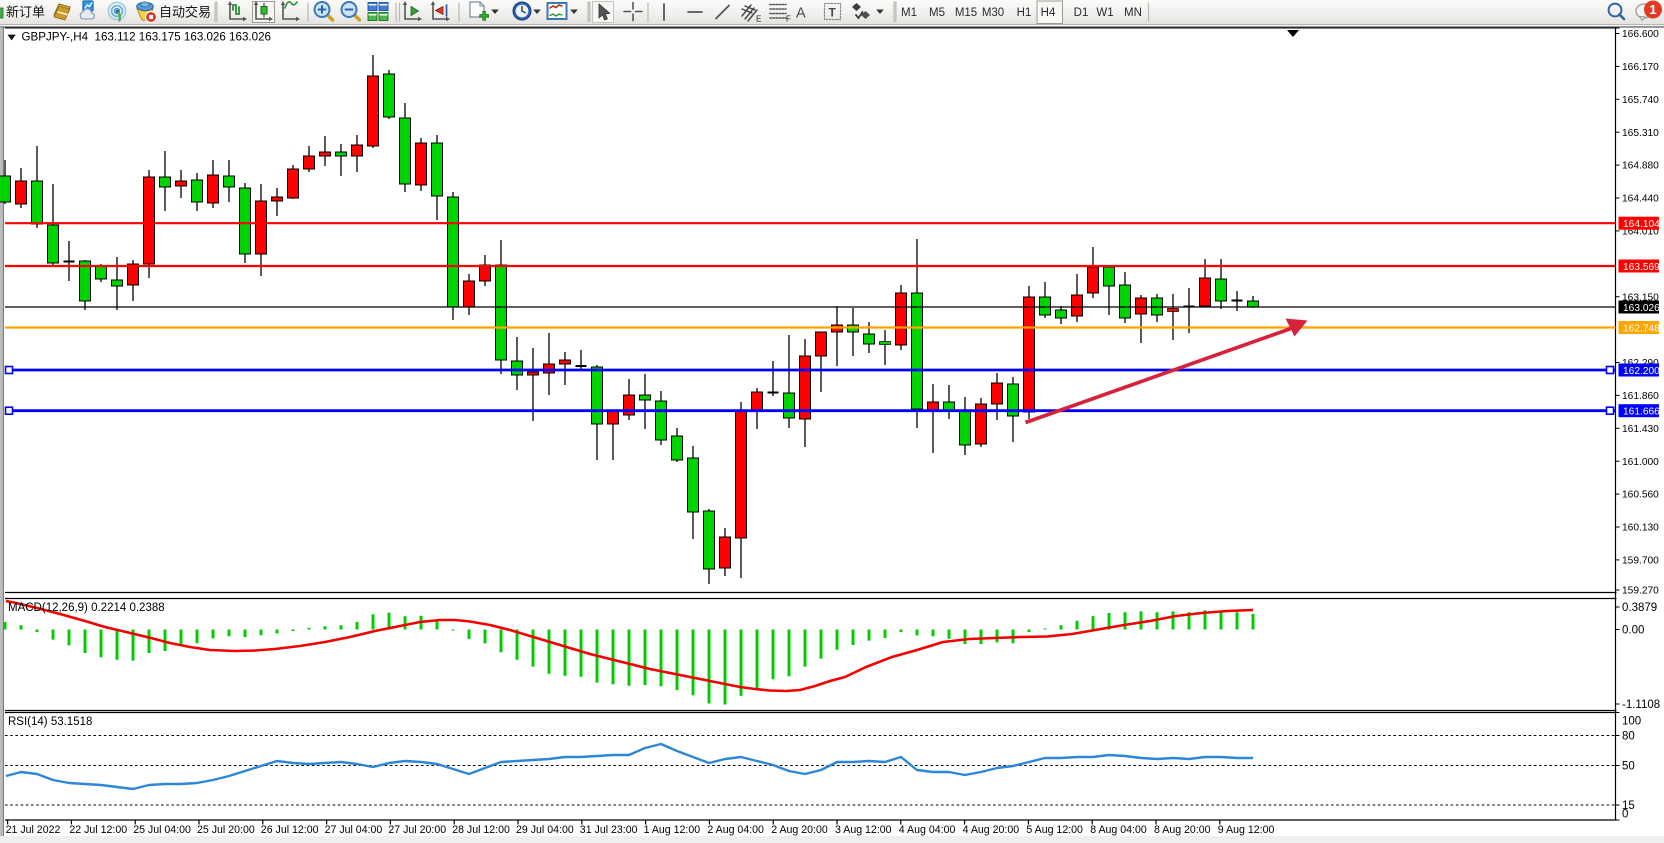  Describe the element at coordinates (1081, 13) in the screenshot. I see `svg-text: D1` at that location.